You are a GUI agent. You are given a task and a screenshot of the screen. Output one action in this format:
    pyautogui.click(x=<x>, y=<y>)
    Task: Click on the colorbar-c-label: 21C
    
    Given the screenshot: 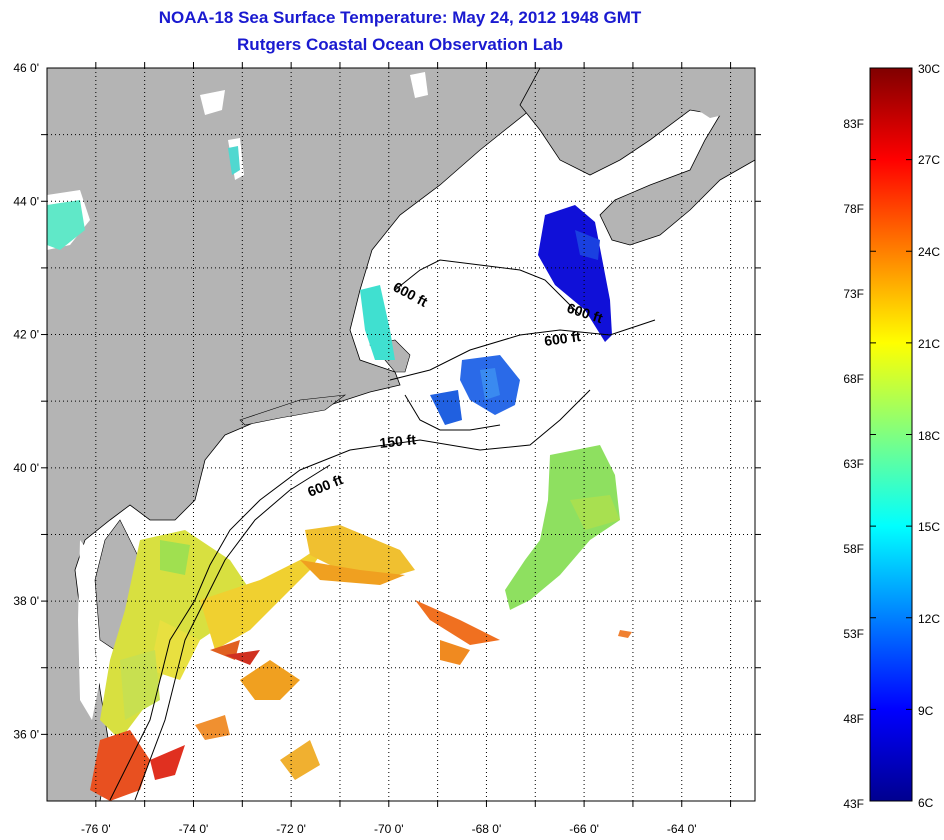 What is the action you would take?
    pyautogui.click(x=929, y=344)
    